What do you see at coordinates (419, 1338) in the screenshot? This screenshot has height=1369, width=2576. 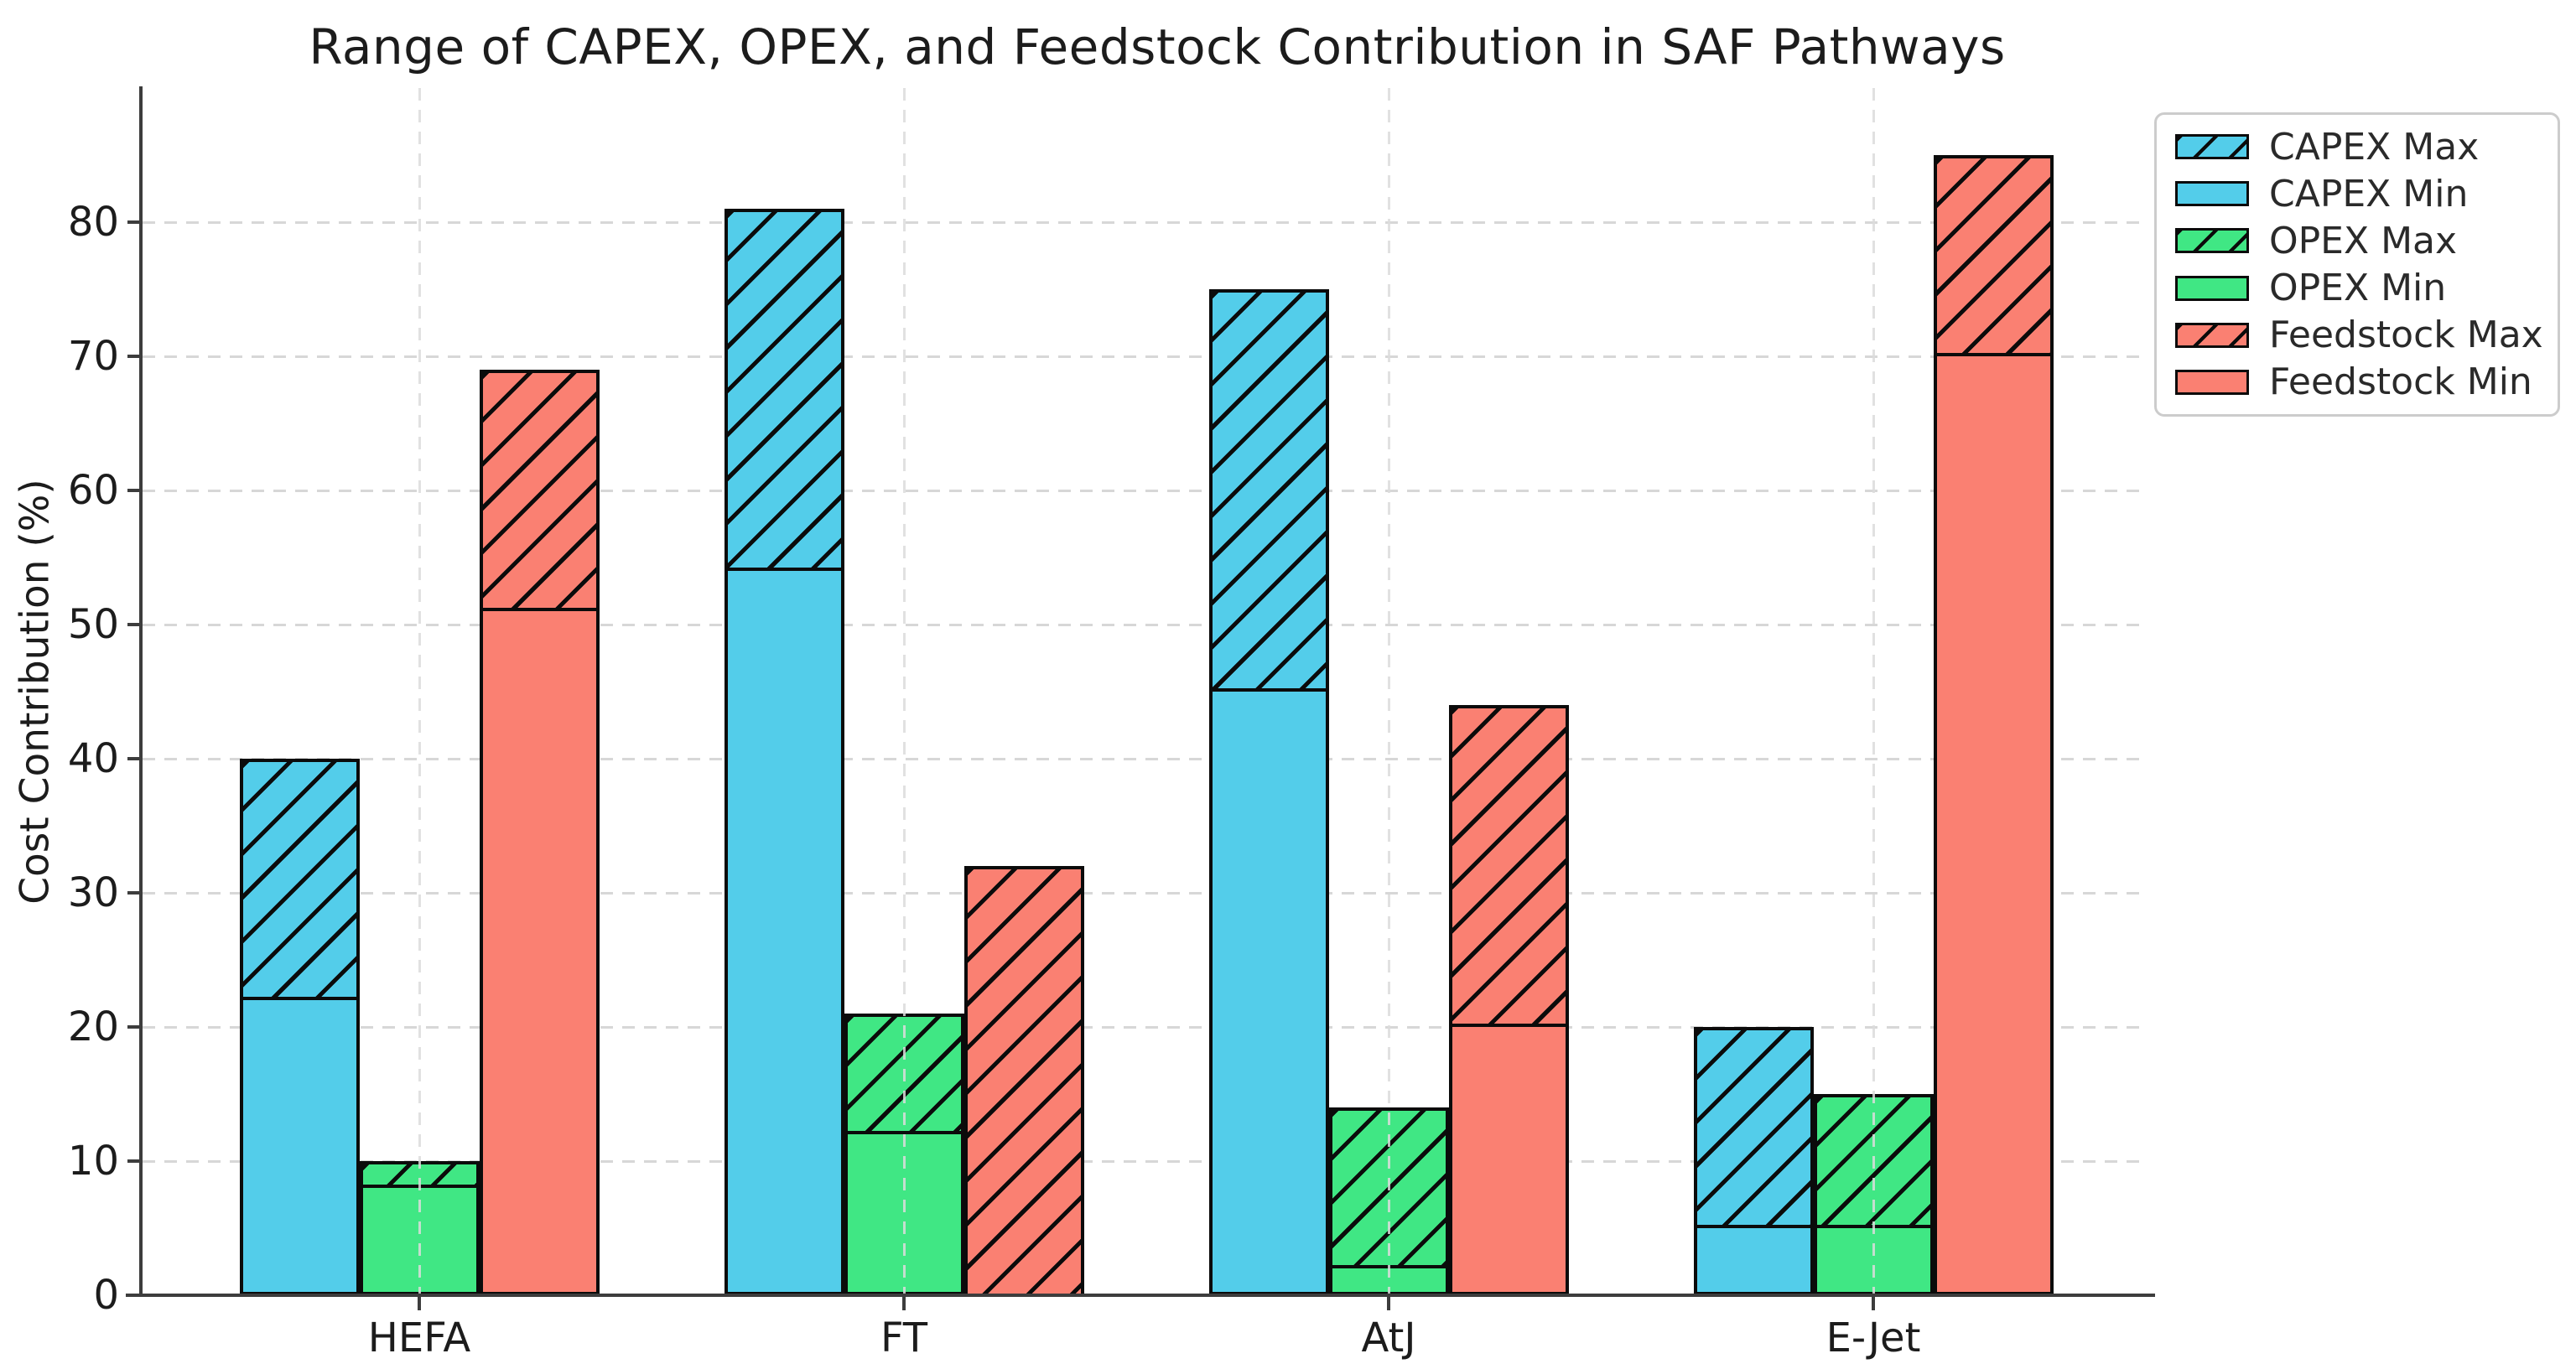 I see `x-tick-label-hefa: HEFA` at bounding box center [419, 1338].